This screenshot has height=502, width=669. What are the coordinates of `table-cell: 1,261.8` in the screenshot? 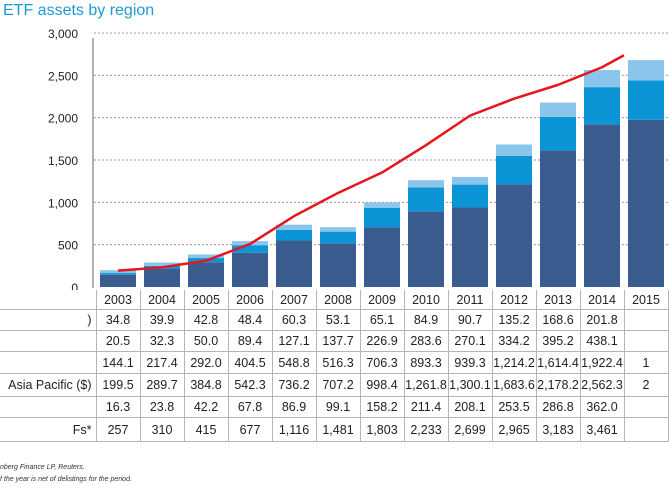 It's located at (426, 385).